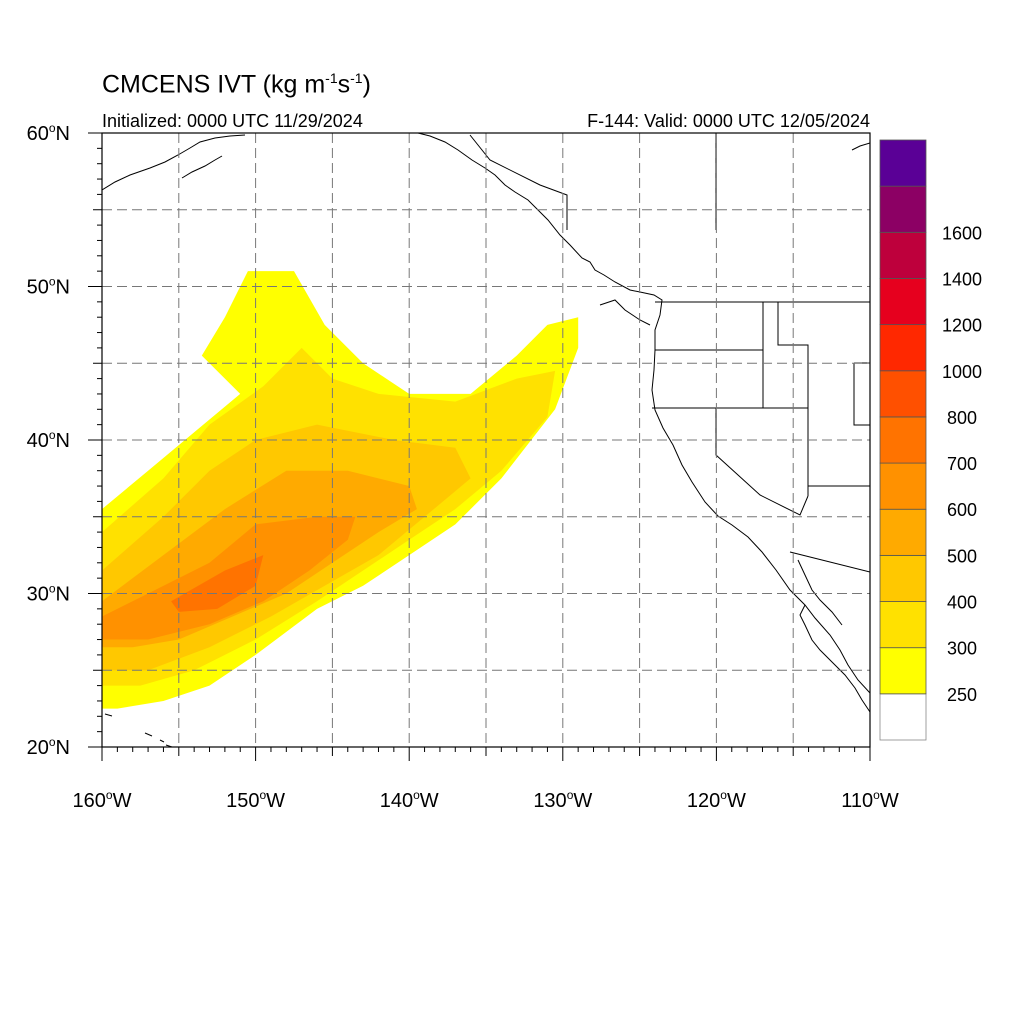 Image resolution: width=1024 pixels, height=1024 pixels. What do you see at coordinates (962, 464) in the screenshot?
I see `colorbar-label: 700` at bounding box center [962, 464].